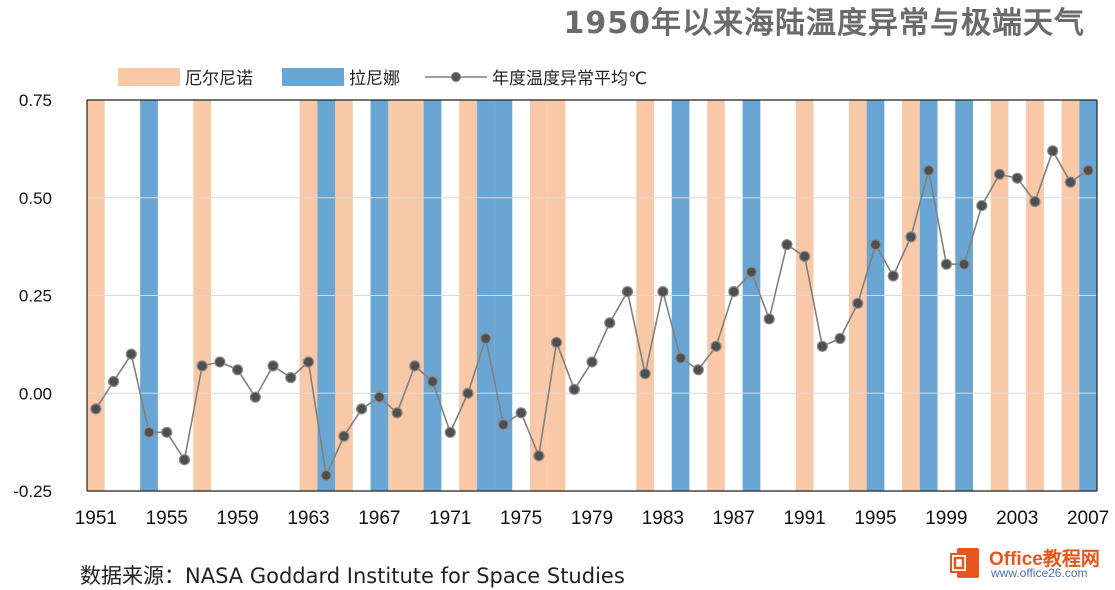 The height and width of the screenshot is (590, 1115). Describe the element at coordinates (96, 518) in the screenshot. I see `x-tick-label: 1951` at that location.